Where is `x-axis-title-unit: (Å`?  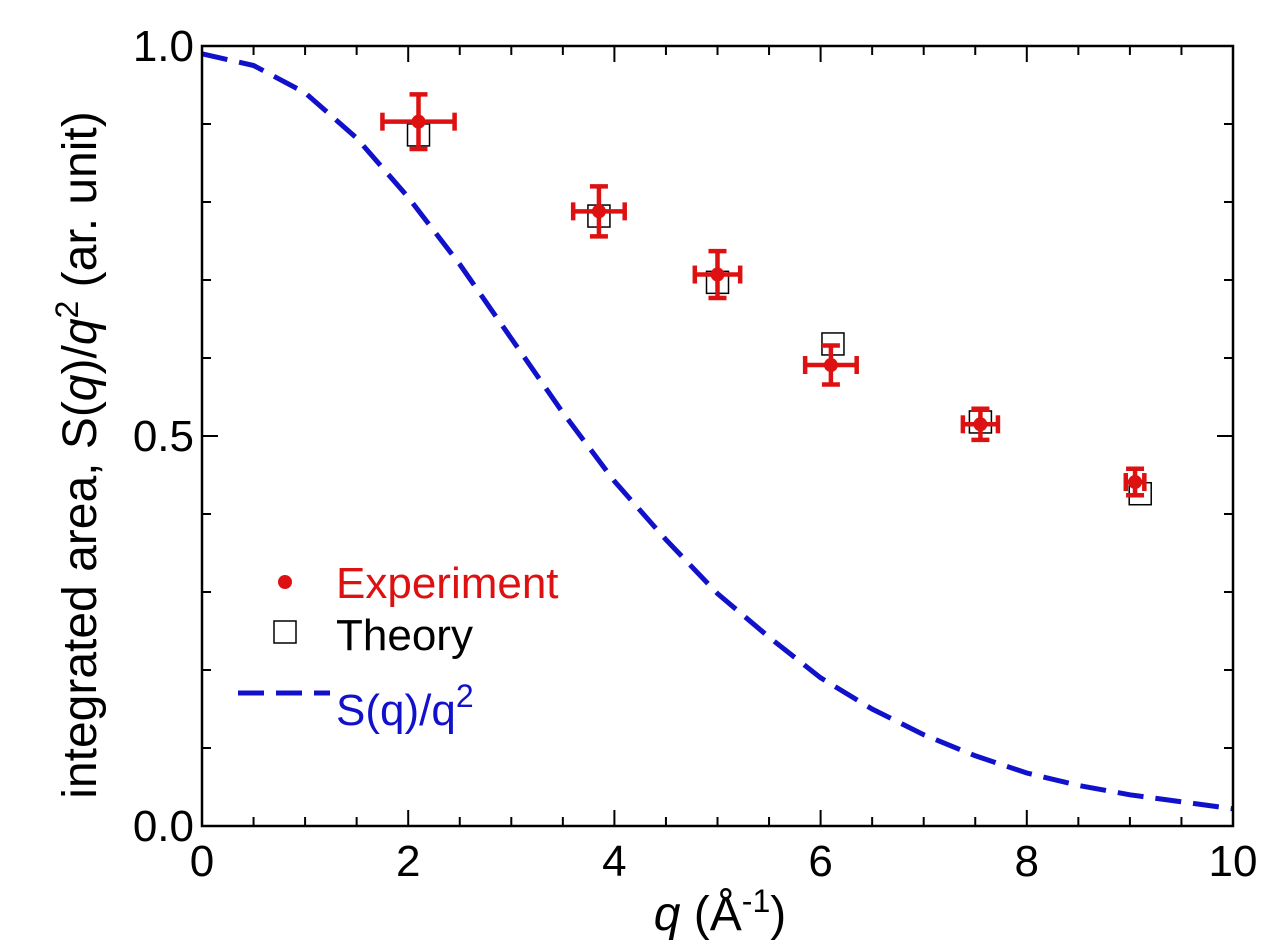
x-axis-title-unit: (Å is located at coordinates (710, 914).